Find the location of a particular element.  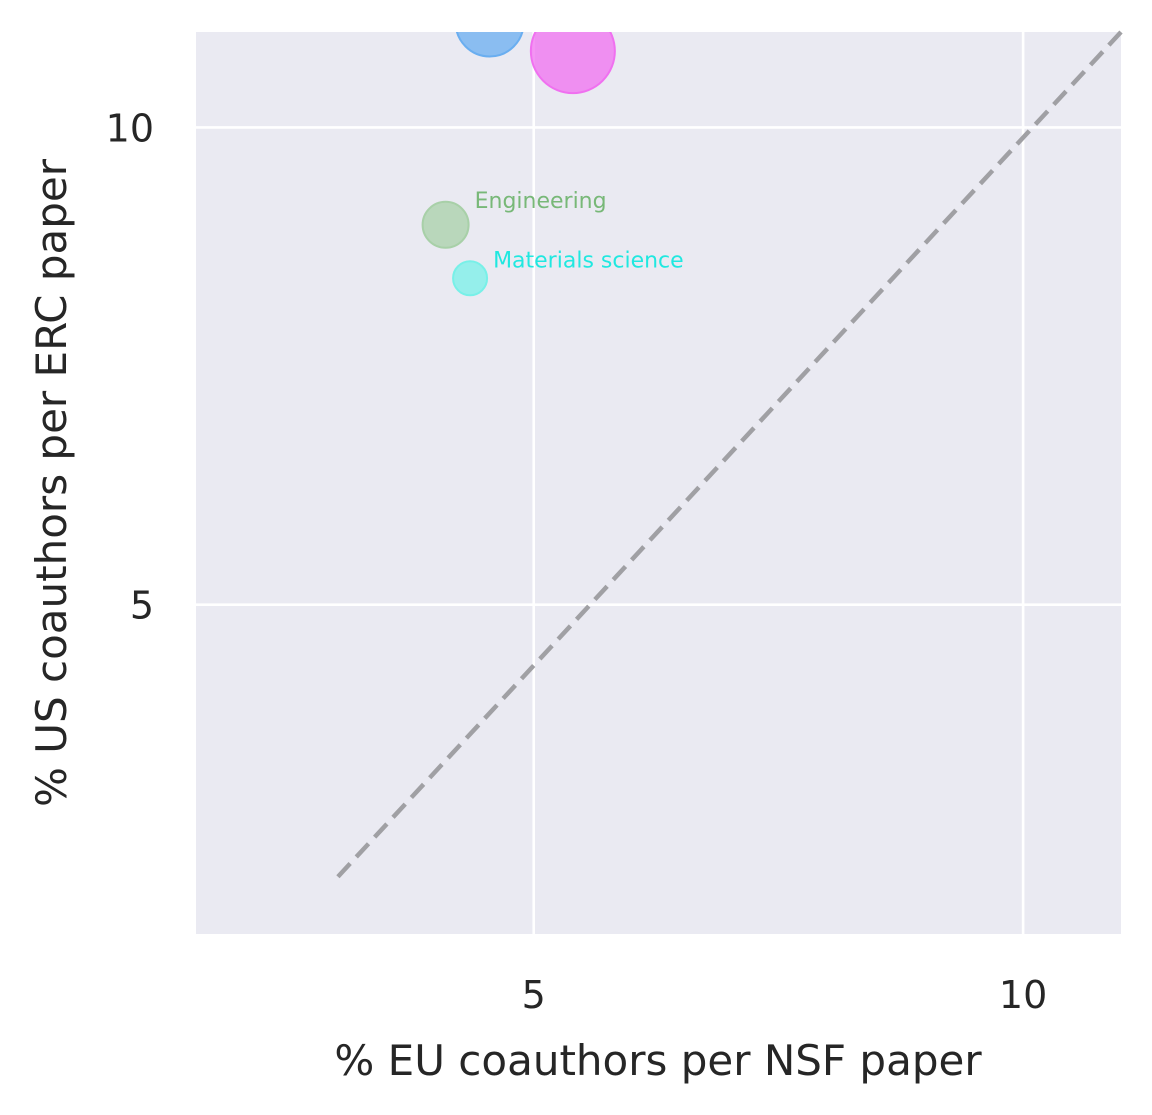

point-label: Engineering is located at coordinates (541, 201).